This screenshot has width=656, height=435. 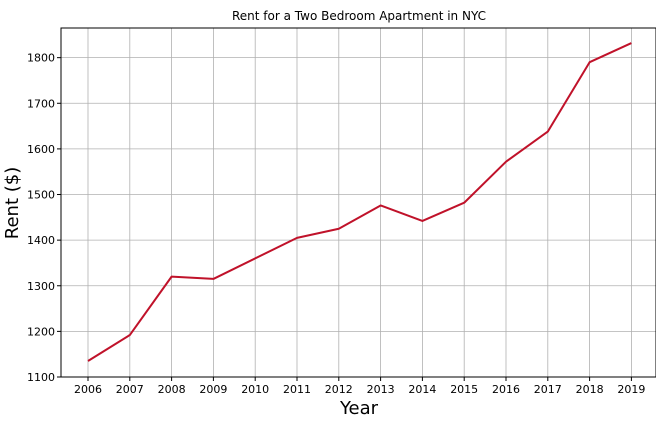 I want to click on x-tick-label: 2011, so click(x=297, y=389).